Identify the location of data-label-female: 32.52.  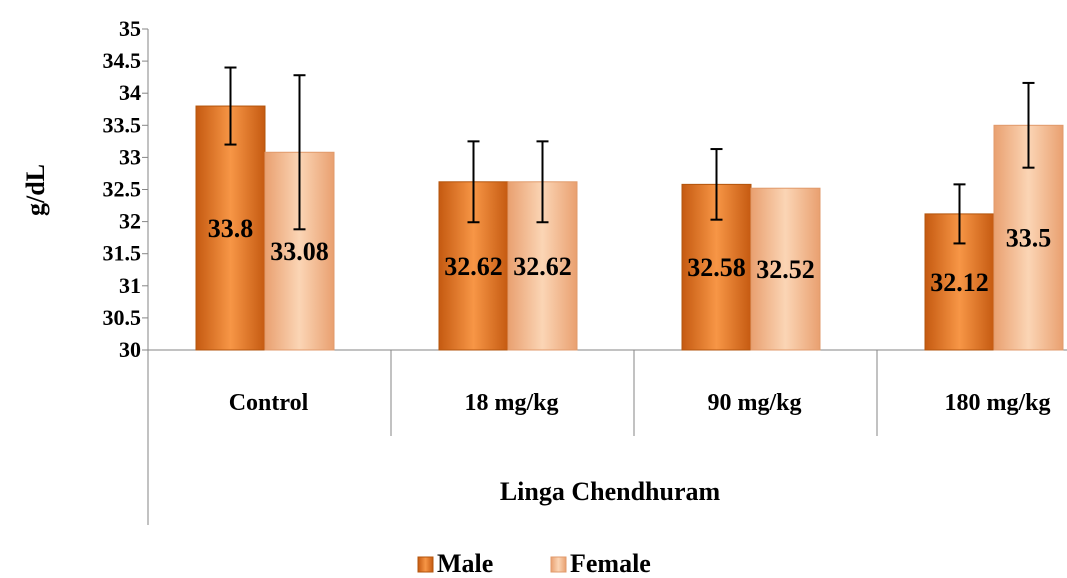
(785, 269).